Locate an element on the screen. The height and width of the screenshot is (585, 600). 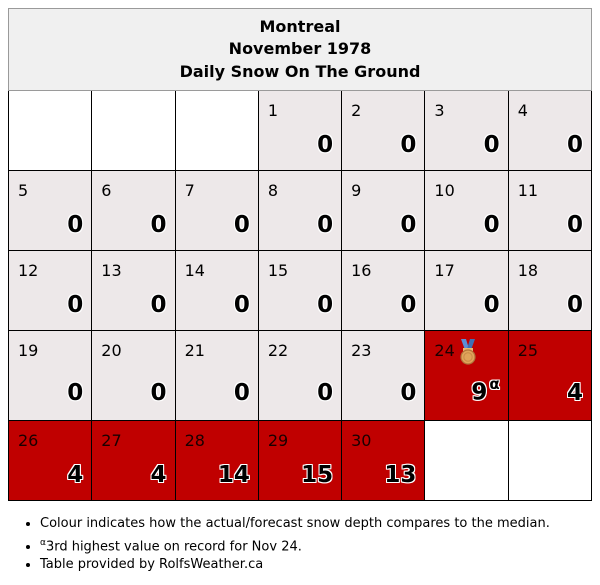
day-cell: 15 0 is located at coordinates (300, 290).